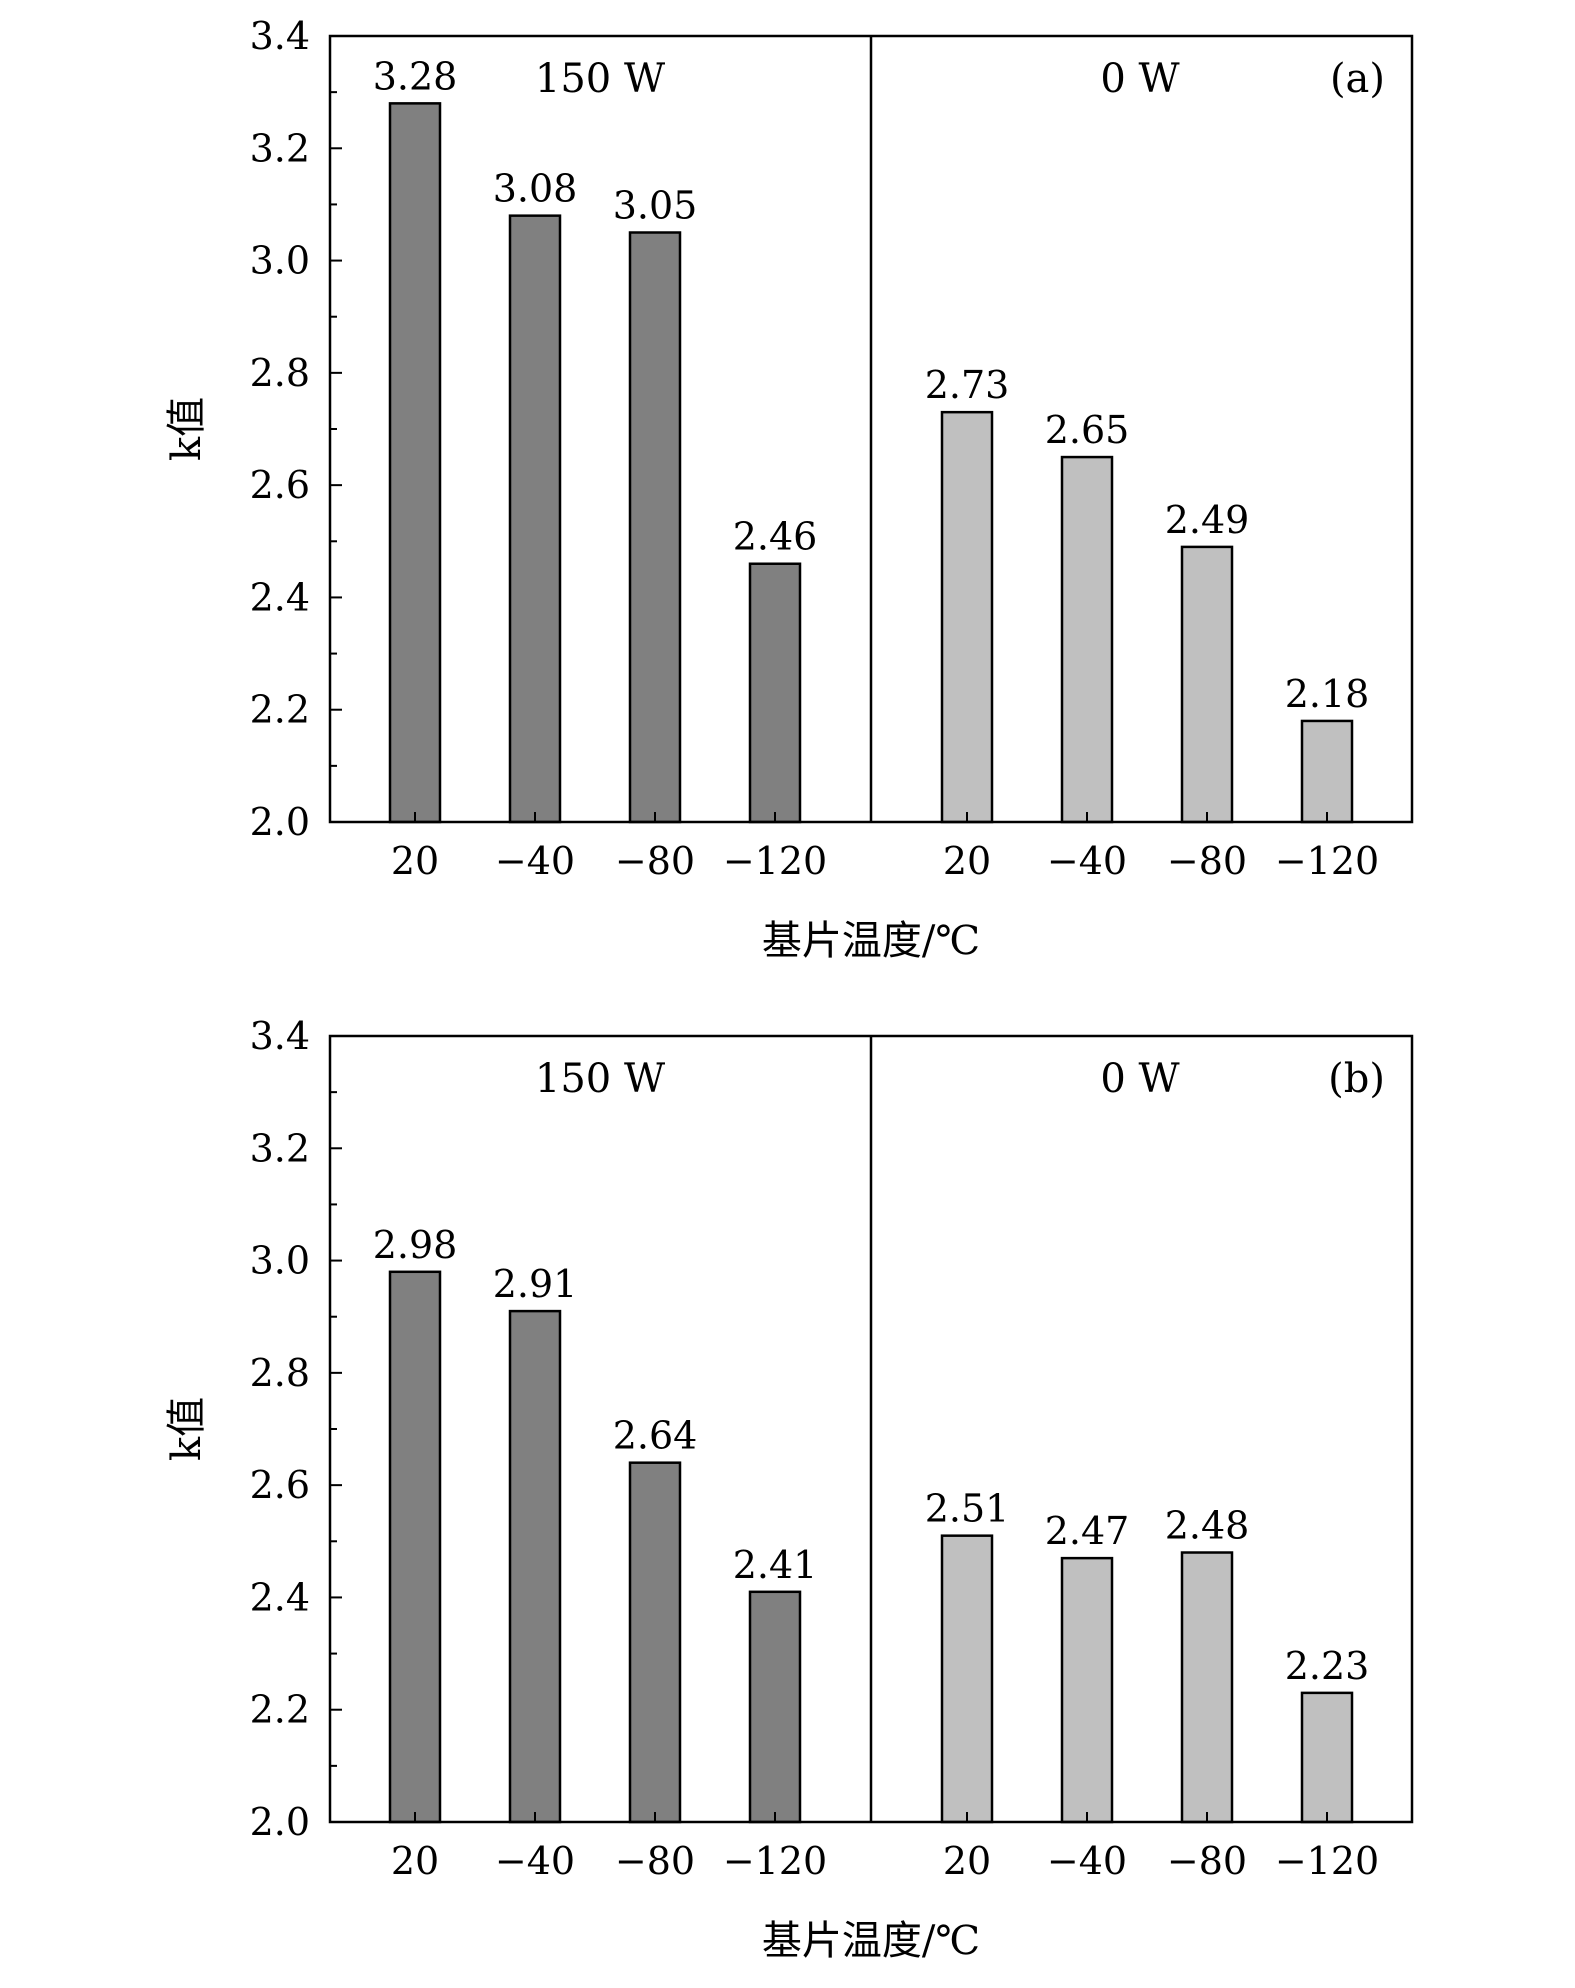 Image resolution: width=1575 pixels, height=1988 pixels. I want to click on data-label: 2.51, so click(967, 1509).